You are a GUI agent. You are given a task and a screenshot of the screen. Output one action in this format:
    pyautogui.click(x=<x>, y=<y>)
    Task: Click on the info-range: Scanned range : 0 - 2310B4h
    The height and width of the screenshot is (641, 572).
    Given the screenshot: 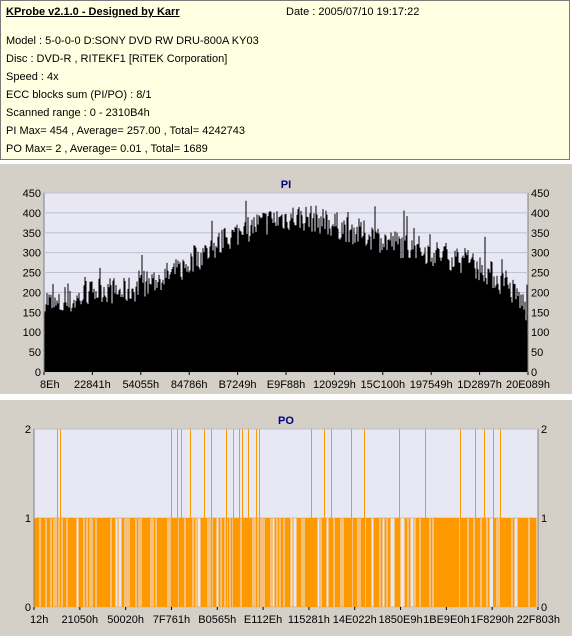 What is the action you would take?
    pyautogui.click(x=78, y=113)
    